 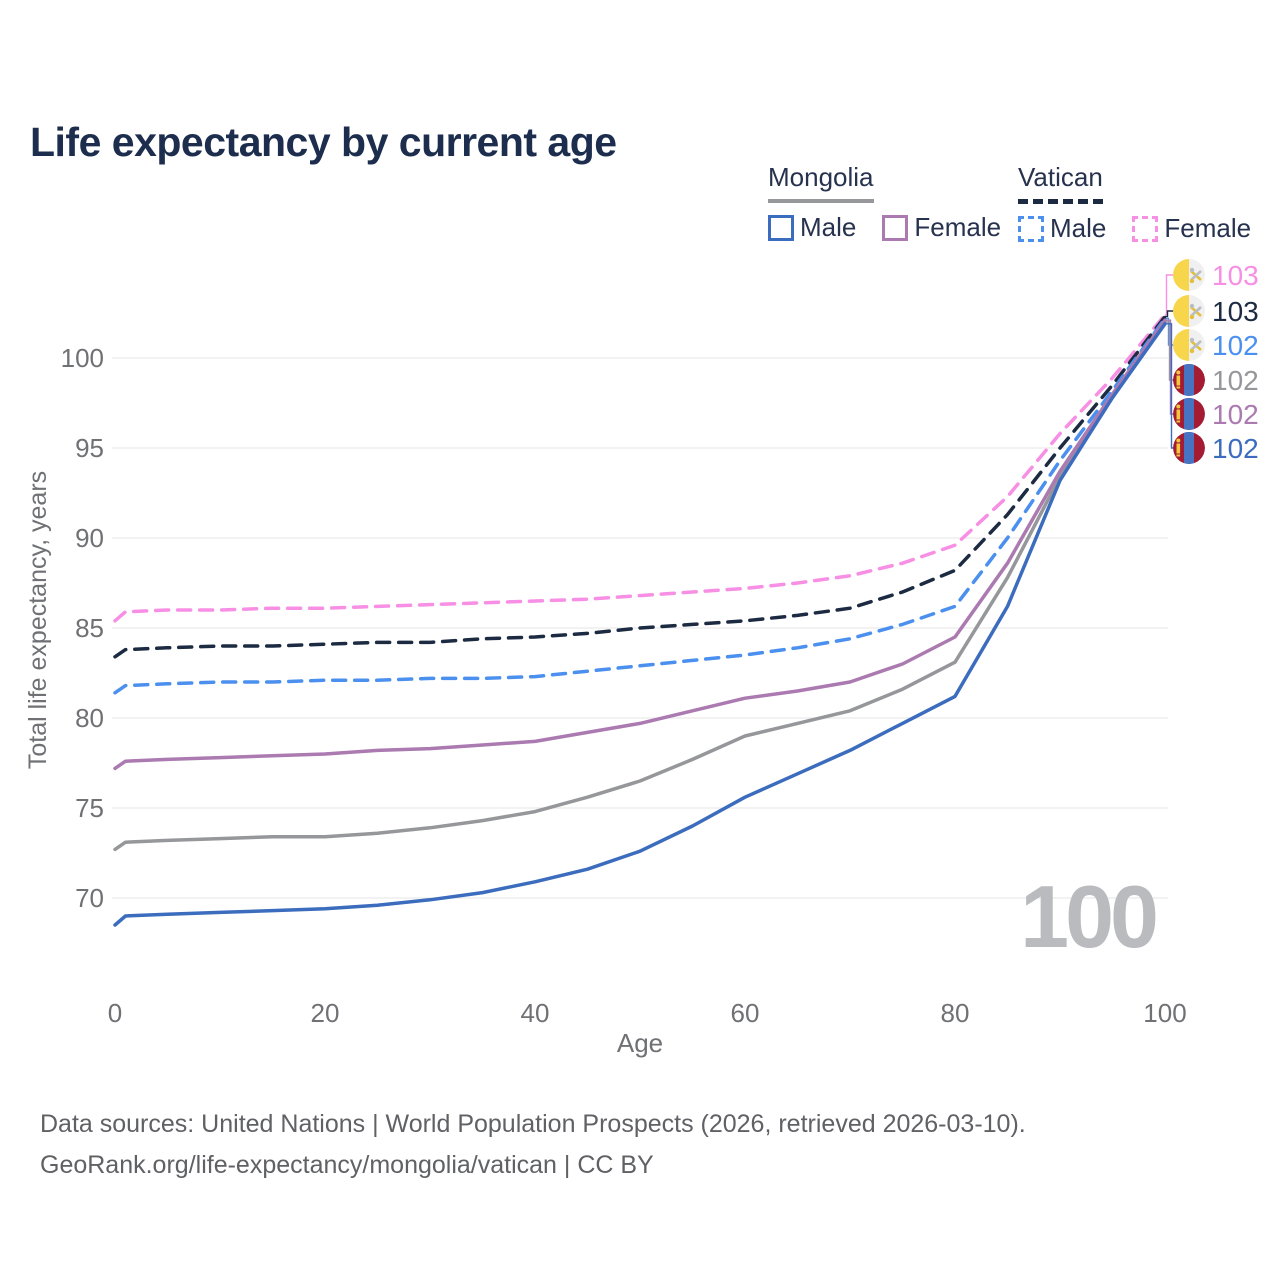 What do you see at coordinates (323, 142) in the screenshot?
I see `page-title: Life expectancy by current age` at bounding box center [323, 142].